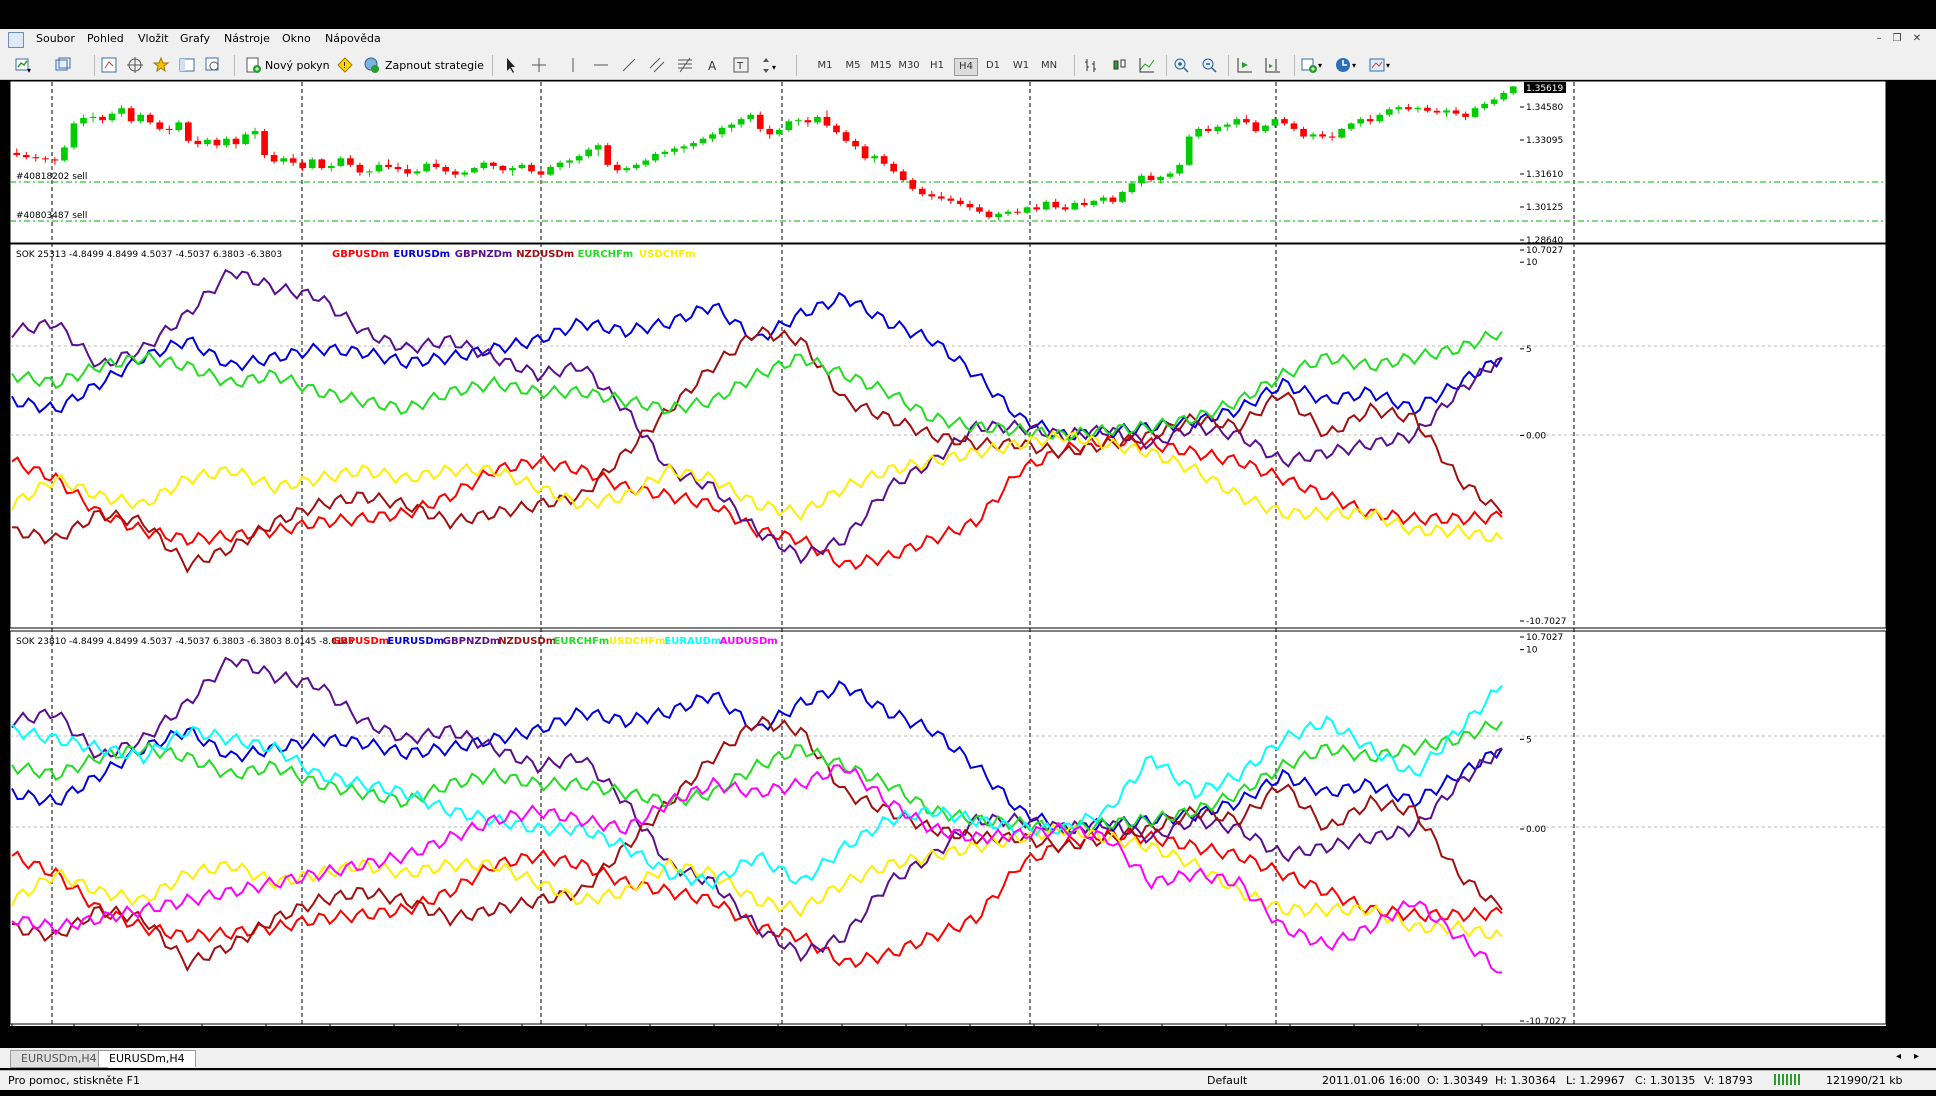  I want to click on toggle-strategies-button: Zapnout strategie, so click(423, 65).